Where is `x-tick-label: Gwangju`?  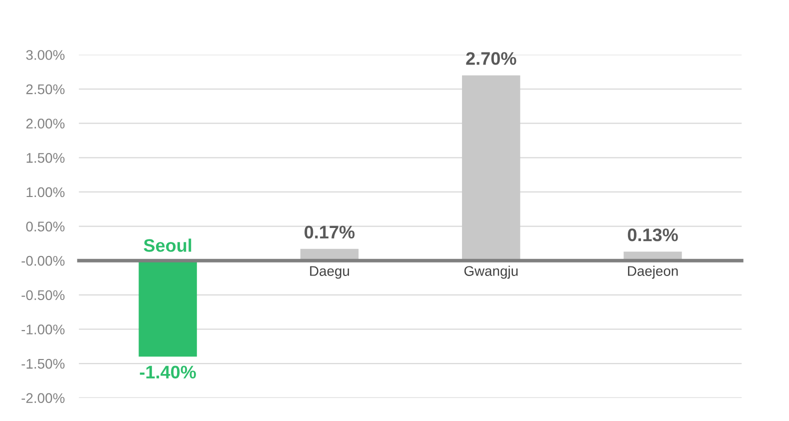
x-tick-label: Gwangju is located at coordinates (491, 272).